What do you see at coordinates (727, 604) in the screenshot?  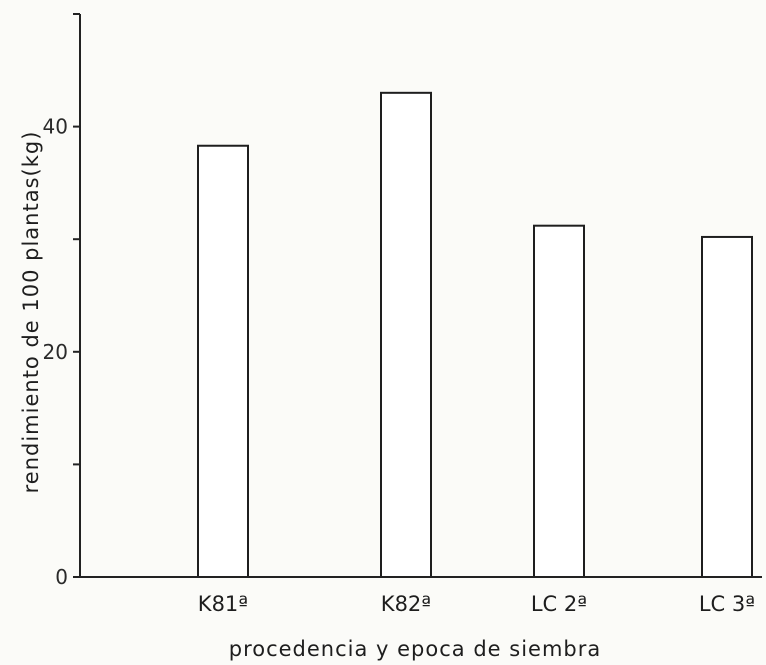 I see `x-category-label: LC 3ª` at bounding box center [727, 604].